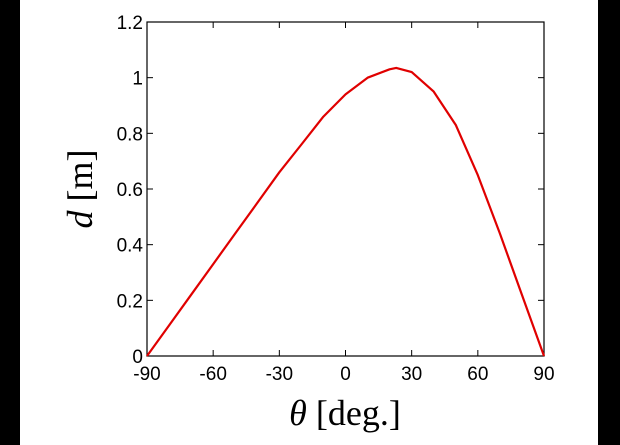 Image resolution: width=620 pixels, height=445 pixels. What do you see at coordinates (146, 374) in the screenshot?
I see `x-tick-label: -90` at bounding box center [146, 374].